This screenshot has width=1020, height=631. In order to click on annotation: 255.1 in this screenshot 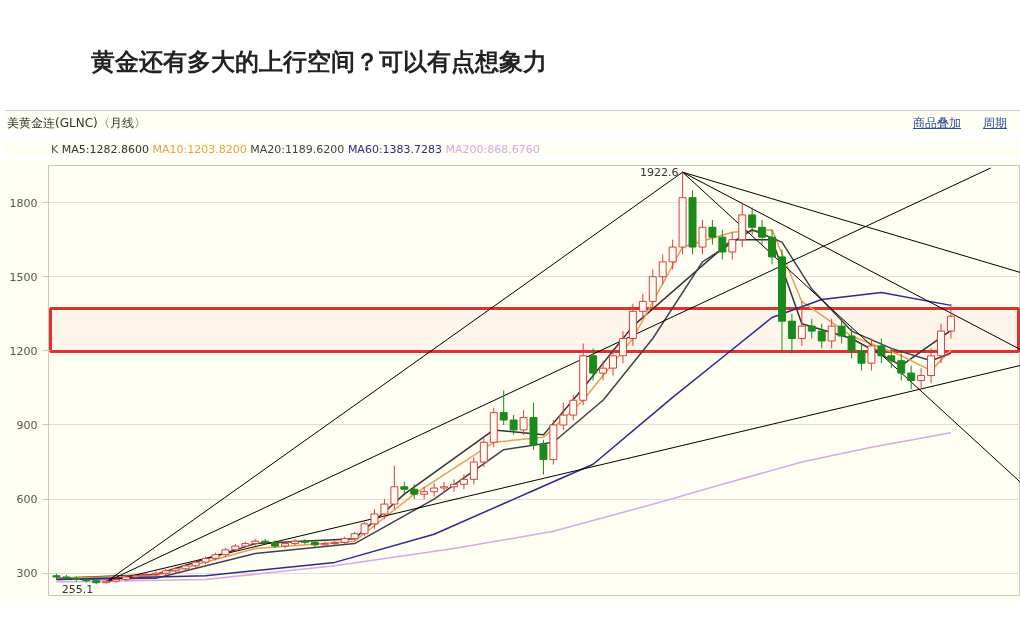, I will do `click(77, 590)`.